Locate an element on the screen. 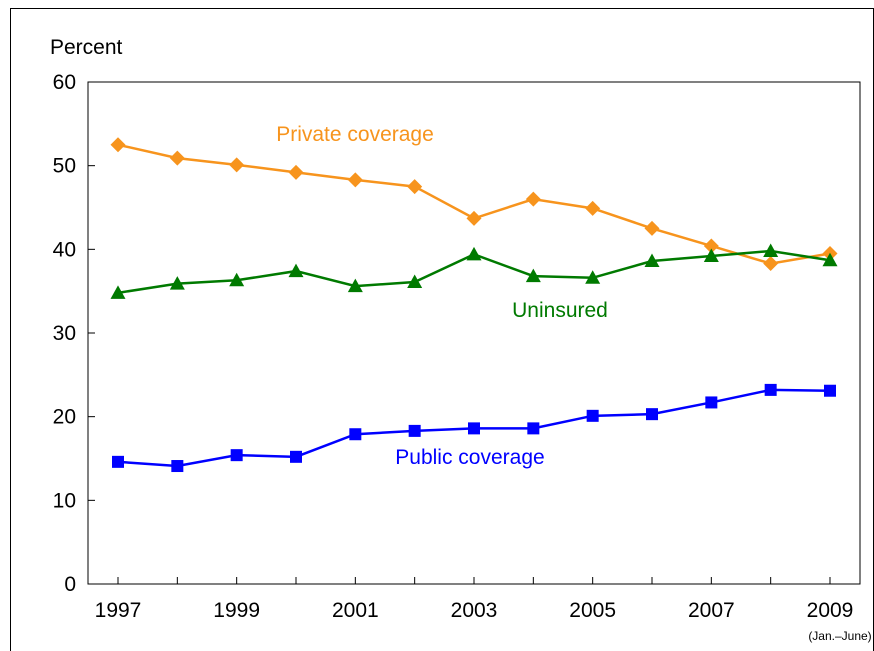 Image resolution: width=874 pixels, height=651 pixels. y-tick-label: 0 is located at coordinates (70, 584).